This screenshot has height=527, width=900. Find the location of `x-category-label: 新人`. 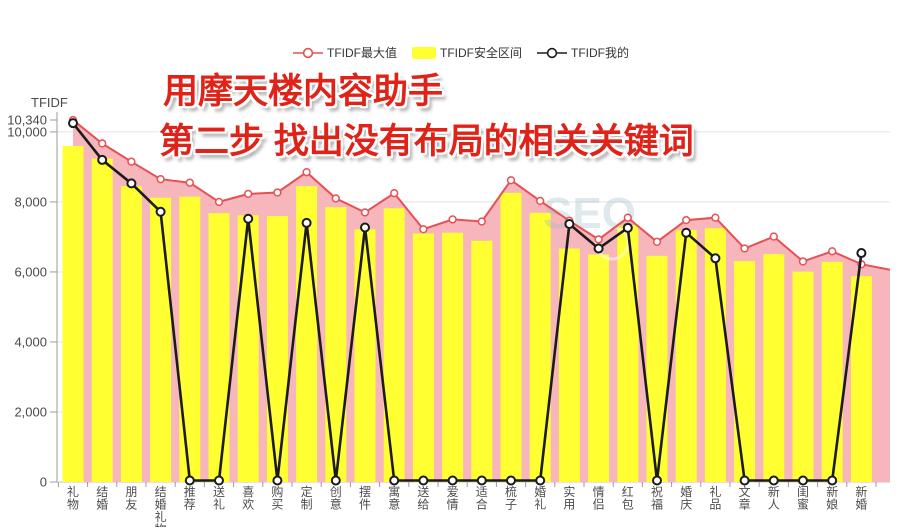

x-category-label: 新人 is located at coordinates (774, 498).